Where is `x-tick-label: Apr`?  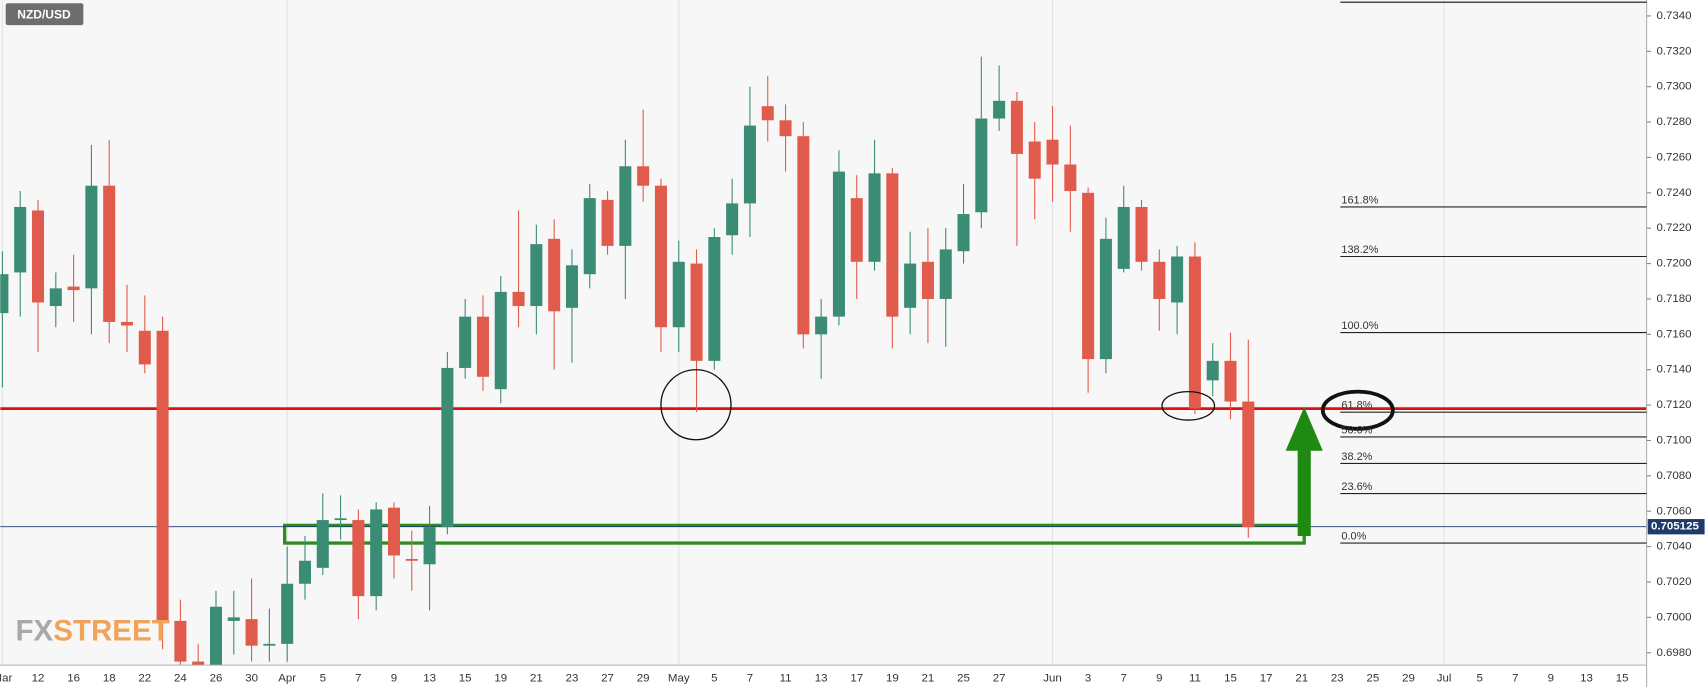 x-tick-label: Apr is located at coordinates (287, 678).